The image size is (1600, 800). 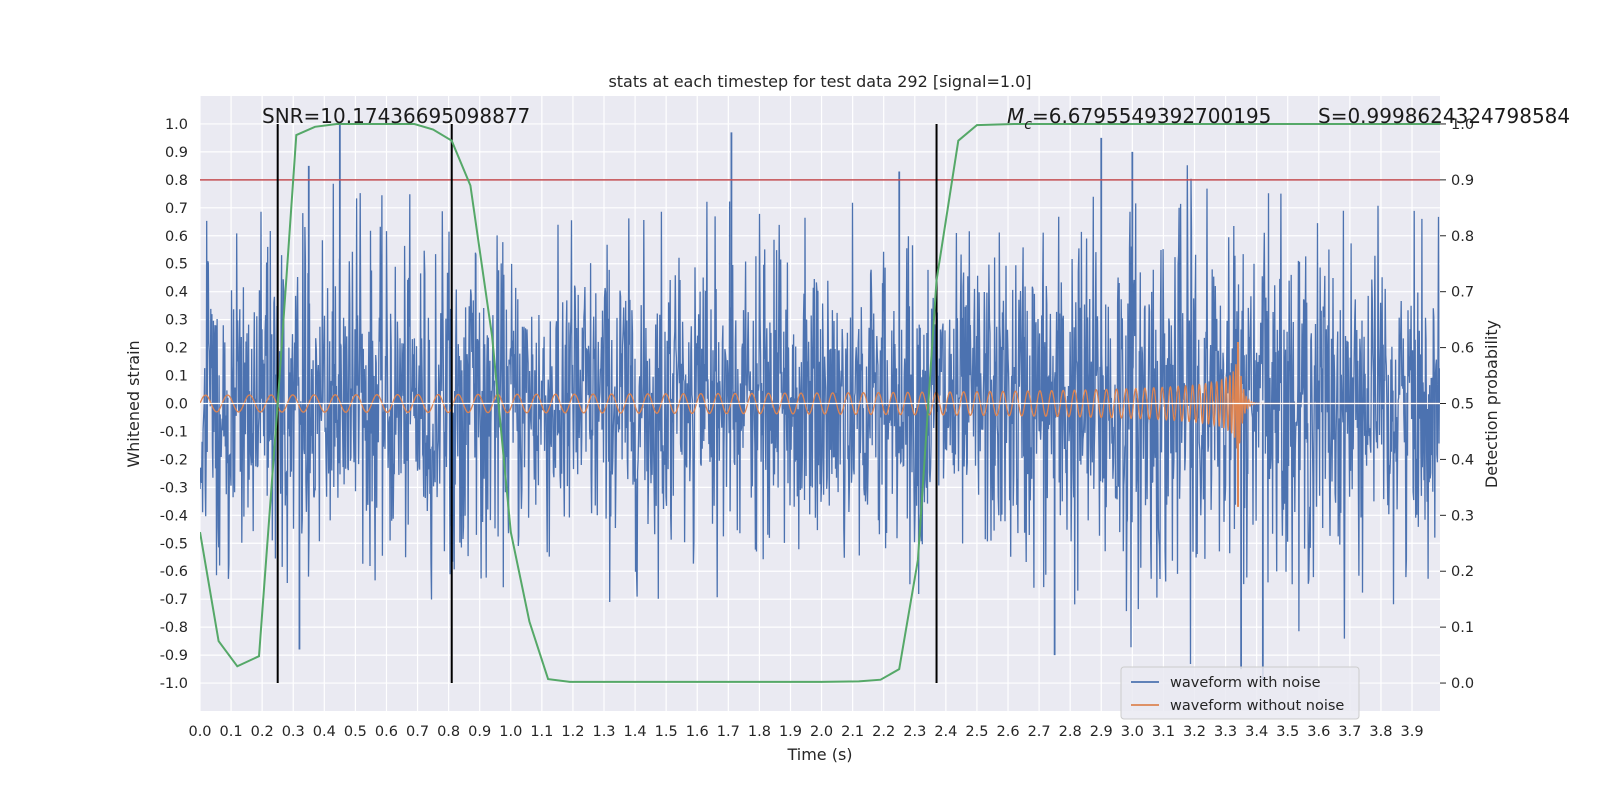 What do you see at coordinates (1256, 732) in the screenshot?
I see `x-tick-label: 3.4` at bounding box center [1256, 732].